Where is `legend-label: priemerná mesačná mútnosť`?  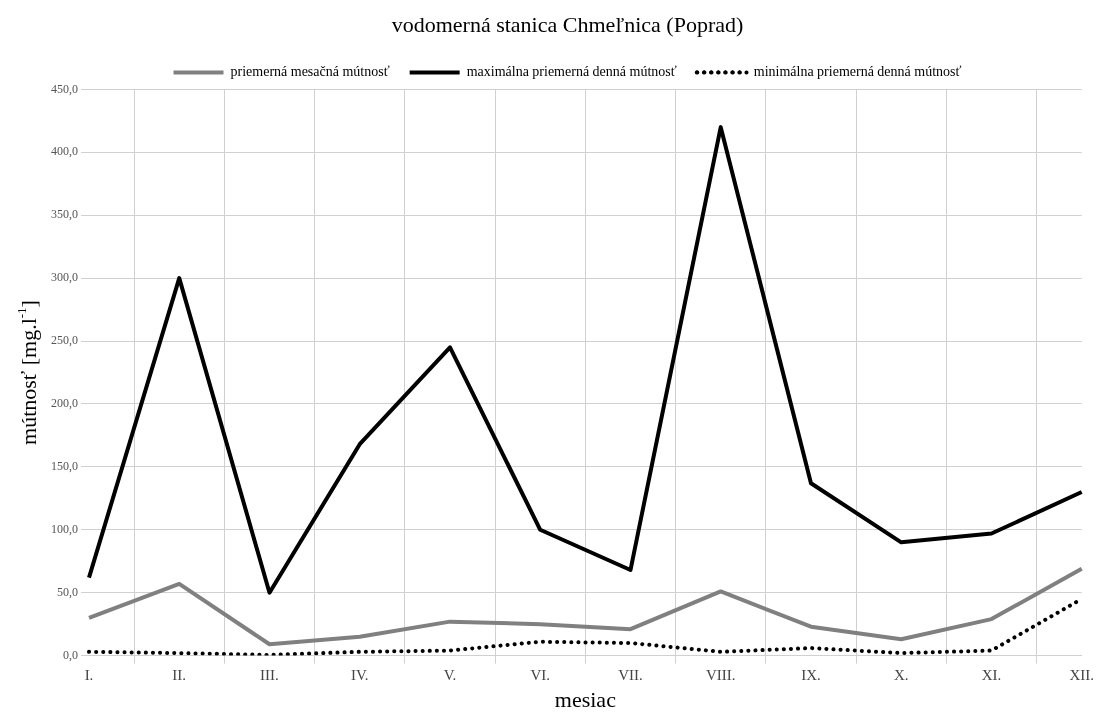
legend-label: priemerná mesačná mútnosť is located at coordinates (310, 72).